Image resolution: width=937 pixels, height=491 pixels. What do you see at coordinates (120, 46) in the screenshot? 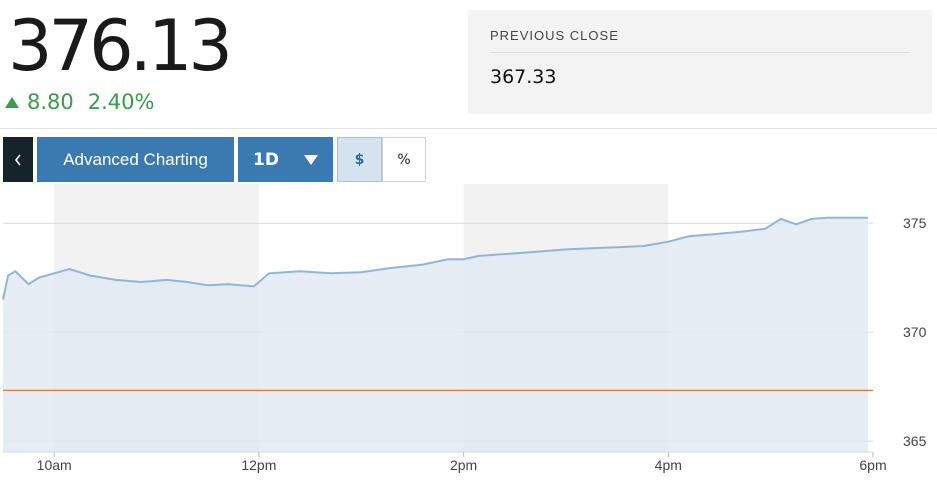
I see `last-price: 376.13` at bounding box center [120, 46].